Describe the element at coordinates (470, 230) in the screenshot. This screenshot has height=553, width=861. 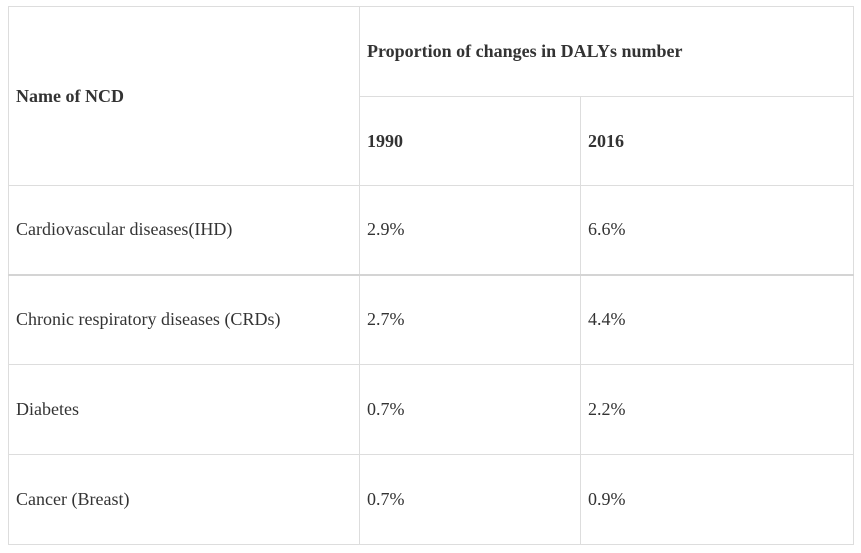
I see `value-1990-cell: 2.9%` at that location.